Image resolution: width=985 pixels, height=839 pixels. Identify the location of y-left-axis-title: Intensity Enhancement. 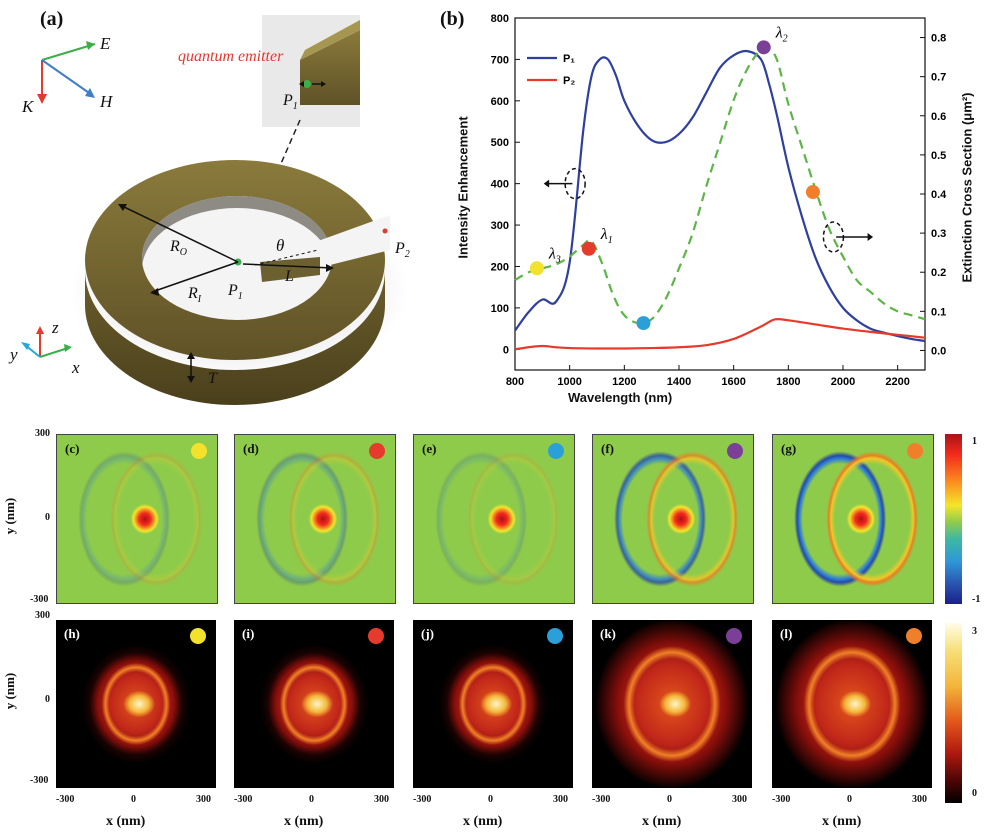
(463, 187).